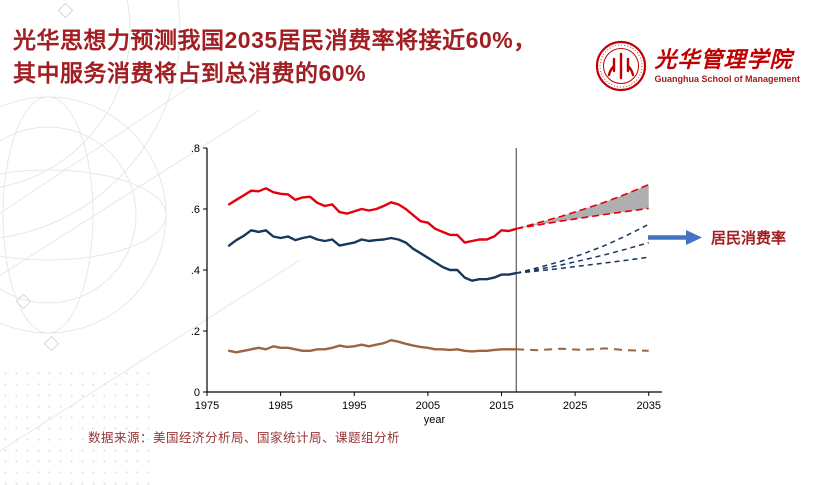  What do you see at coordinates (195, 332) in the screenshot?
I see `y-tick-label: .2` at bounding box center [195, 332].